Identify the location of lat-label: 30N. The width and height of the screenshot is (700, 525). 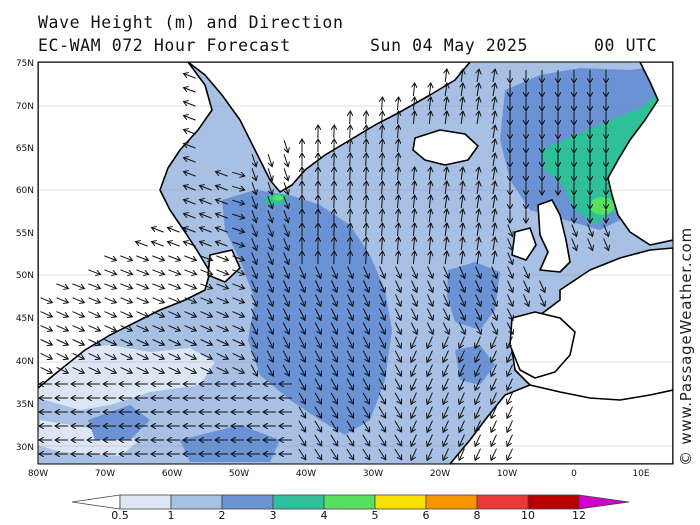
(25, 448).